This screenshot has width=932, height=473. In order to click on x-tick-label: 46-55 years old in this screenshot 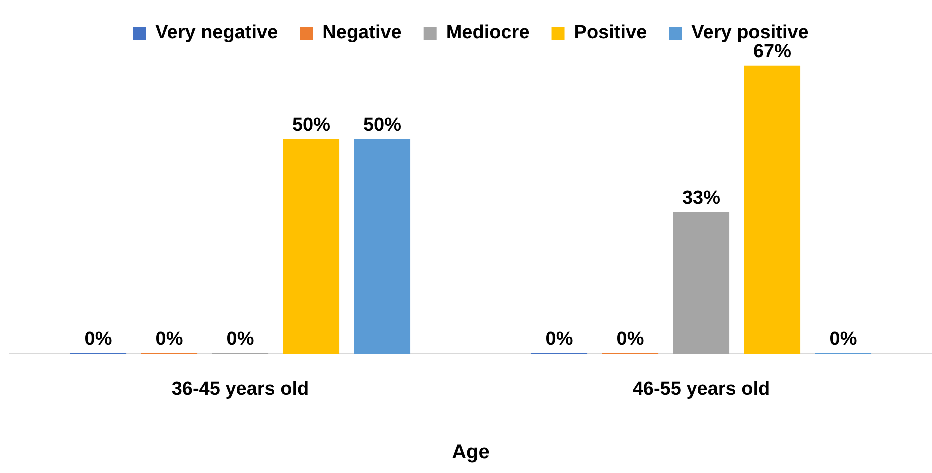, I will do `click(701, 389)`.